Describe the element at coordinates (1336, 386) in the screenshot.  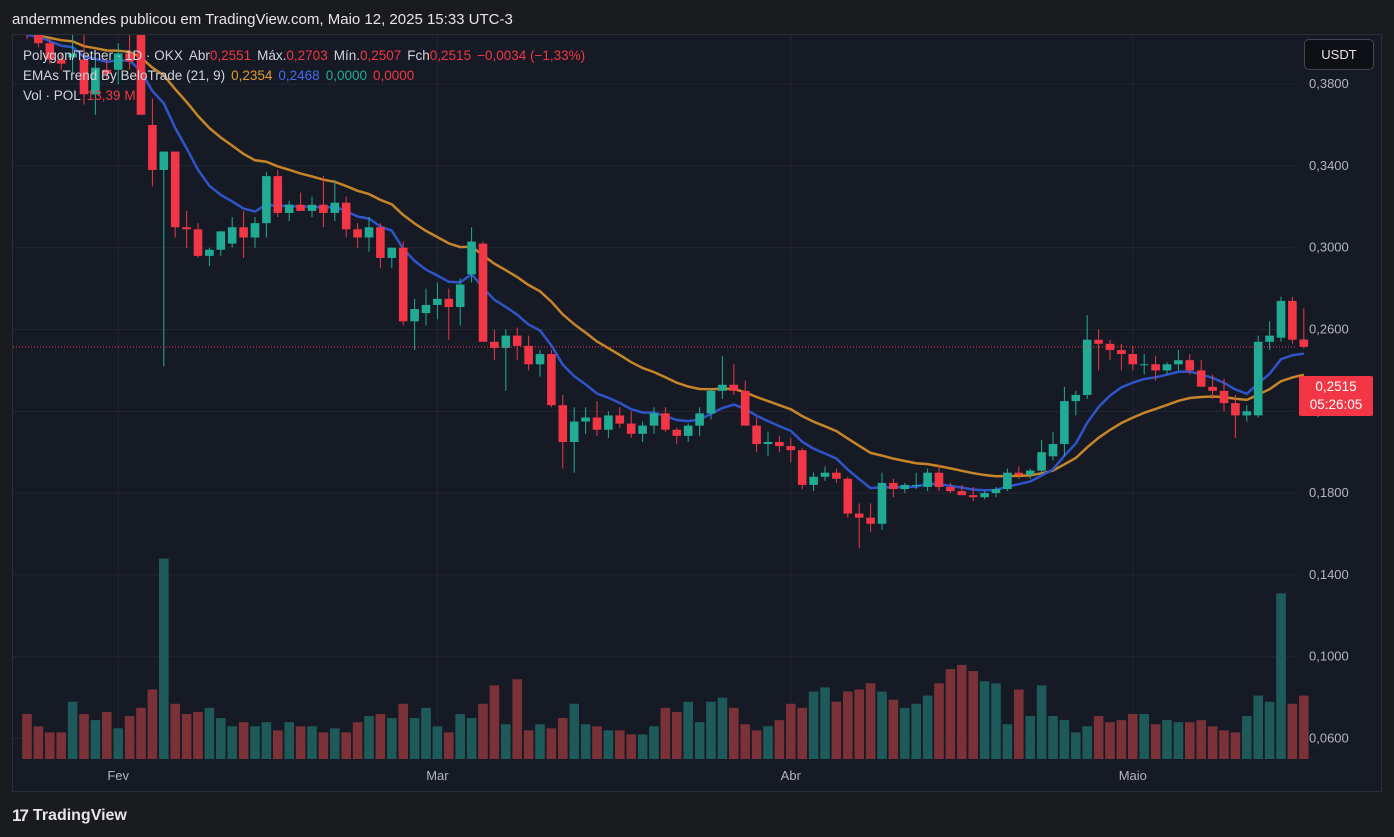
I see `last-price-value: 0,2515` at that location.